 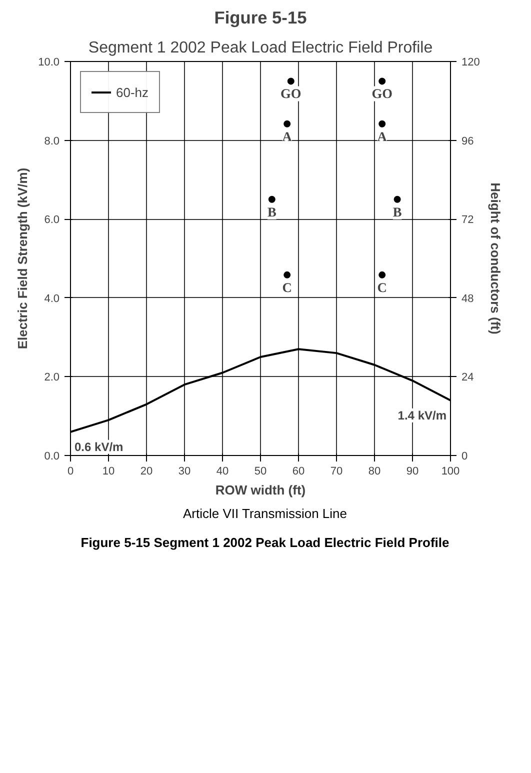 What do you see at coordinates (468, 298) in the screenshot?
I see `y2-tick-label: 48` at bounding box center [468, 298].